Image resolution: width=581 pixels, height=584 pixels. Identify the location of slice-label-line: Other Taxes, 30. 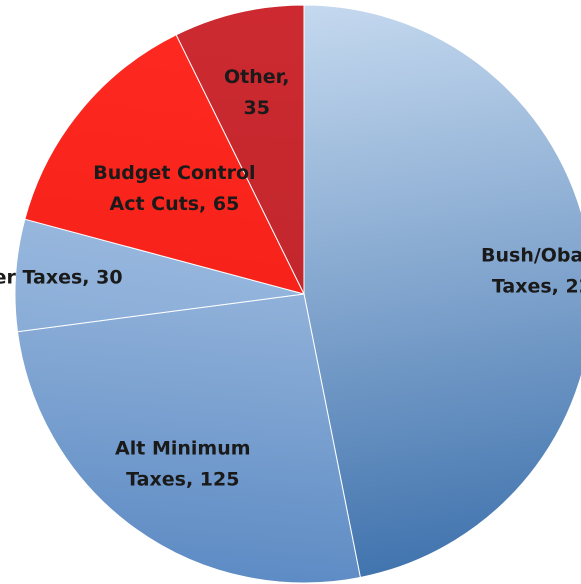
(61, 278).